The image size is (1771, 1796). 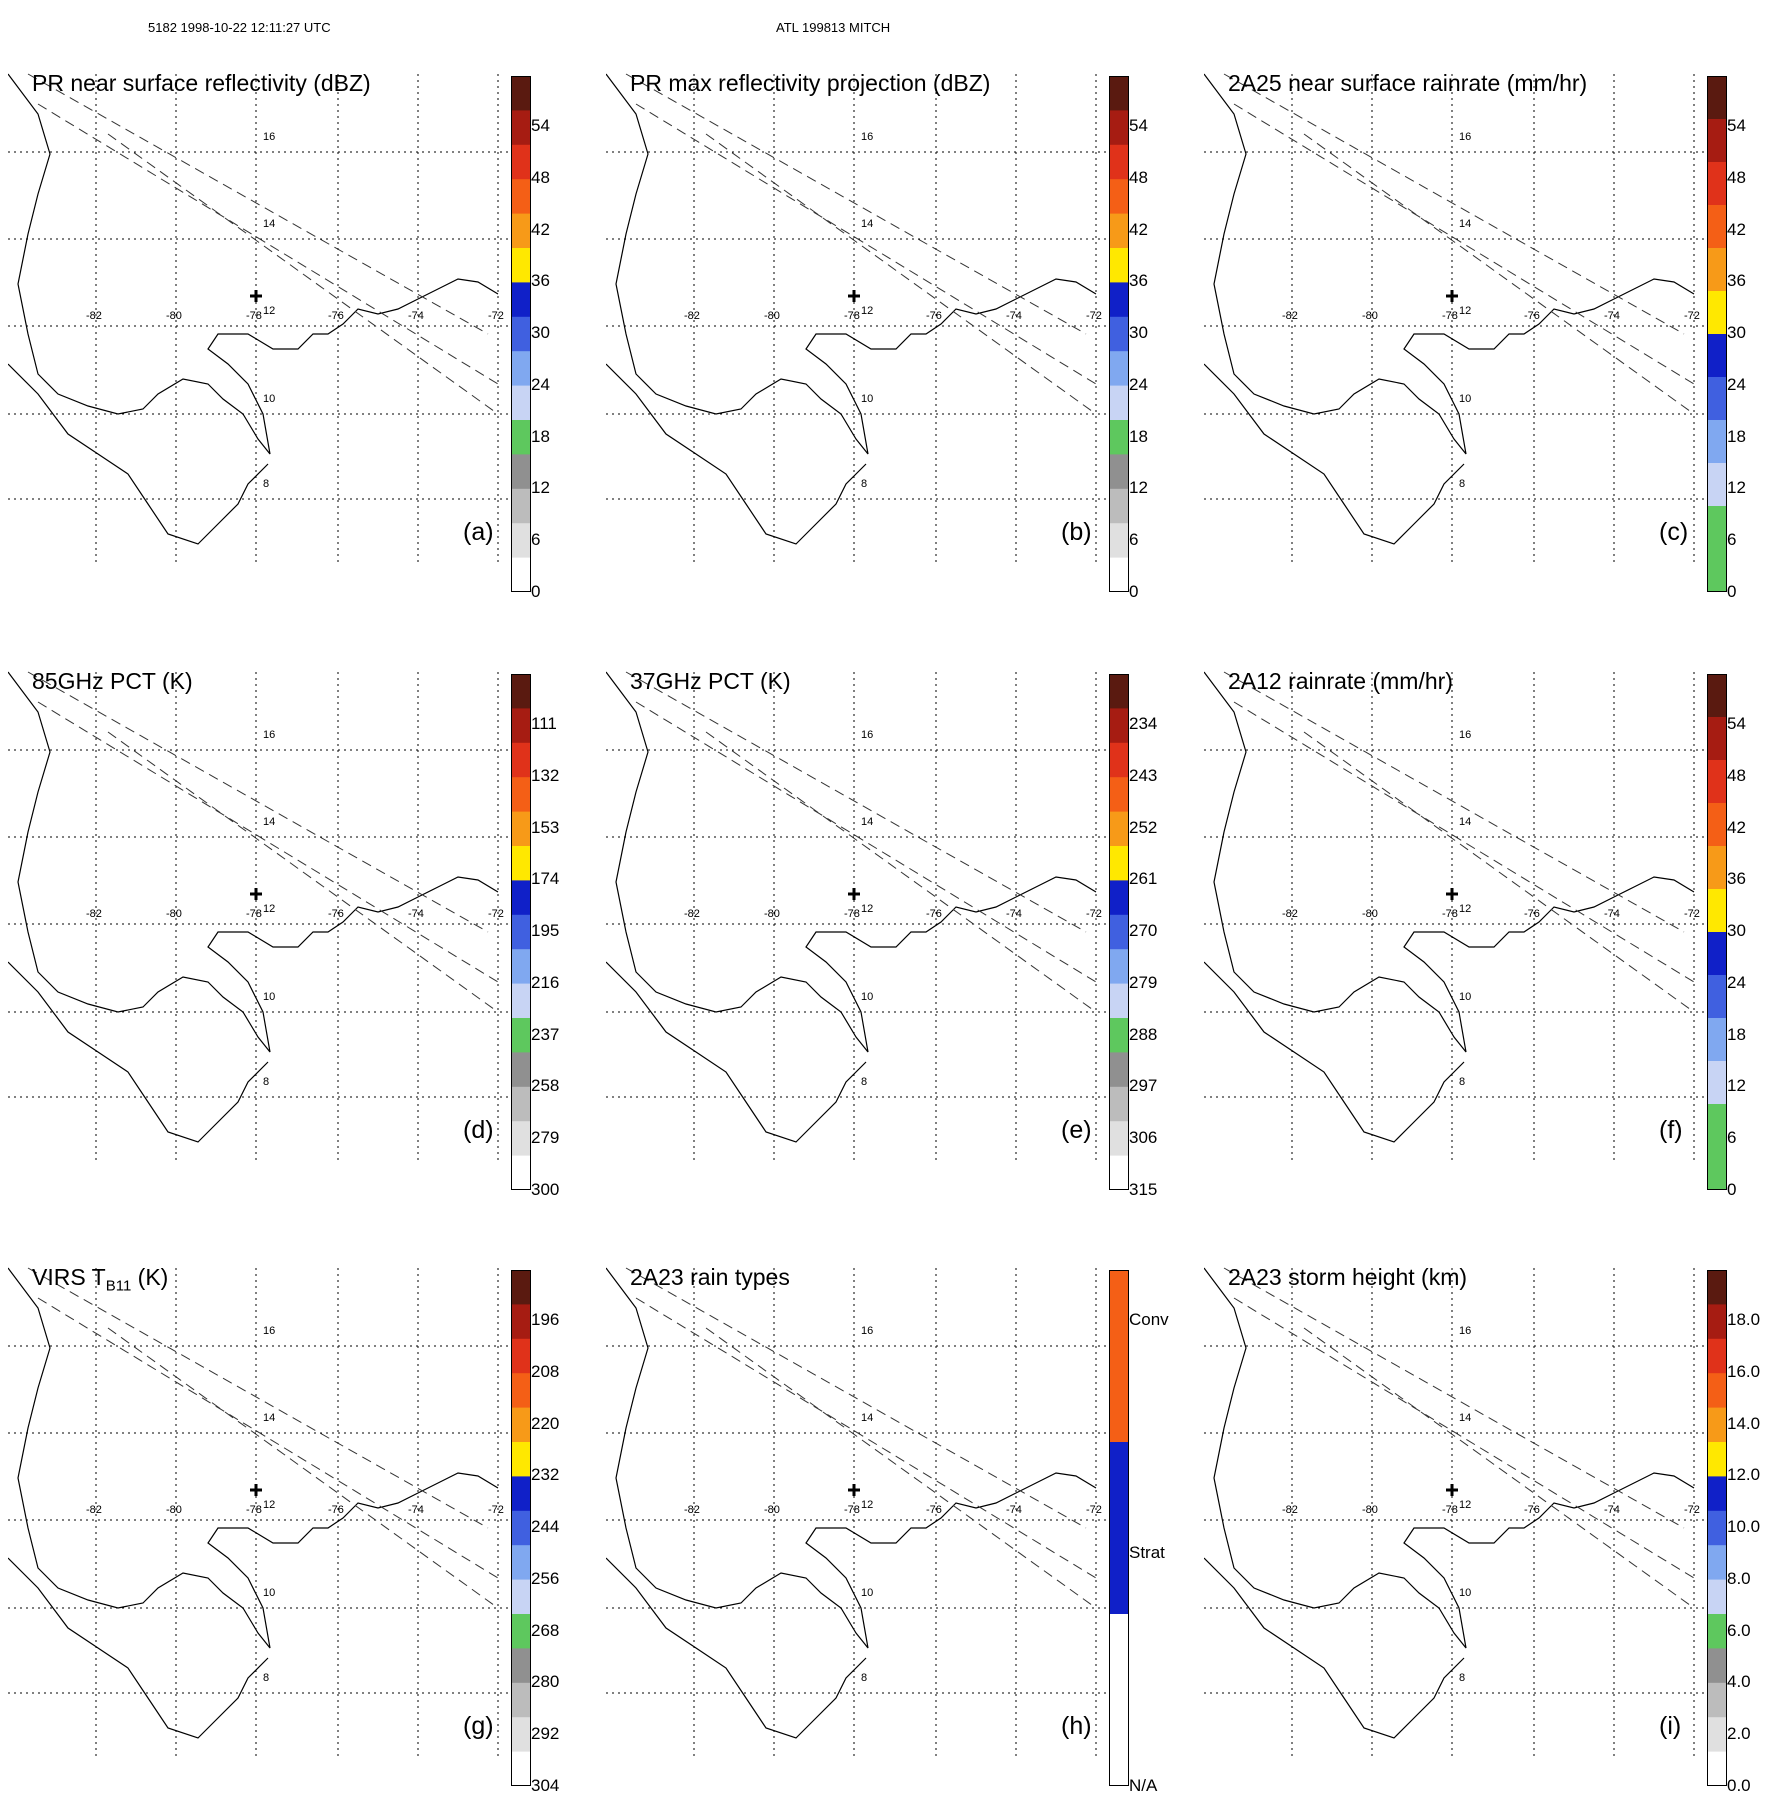 What do you see at coordinates (1736, 723) in the screenshot?
I see `colorbar-label: 54` at bounding box center [1736, 723].